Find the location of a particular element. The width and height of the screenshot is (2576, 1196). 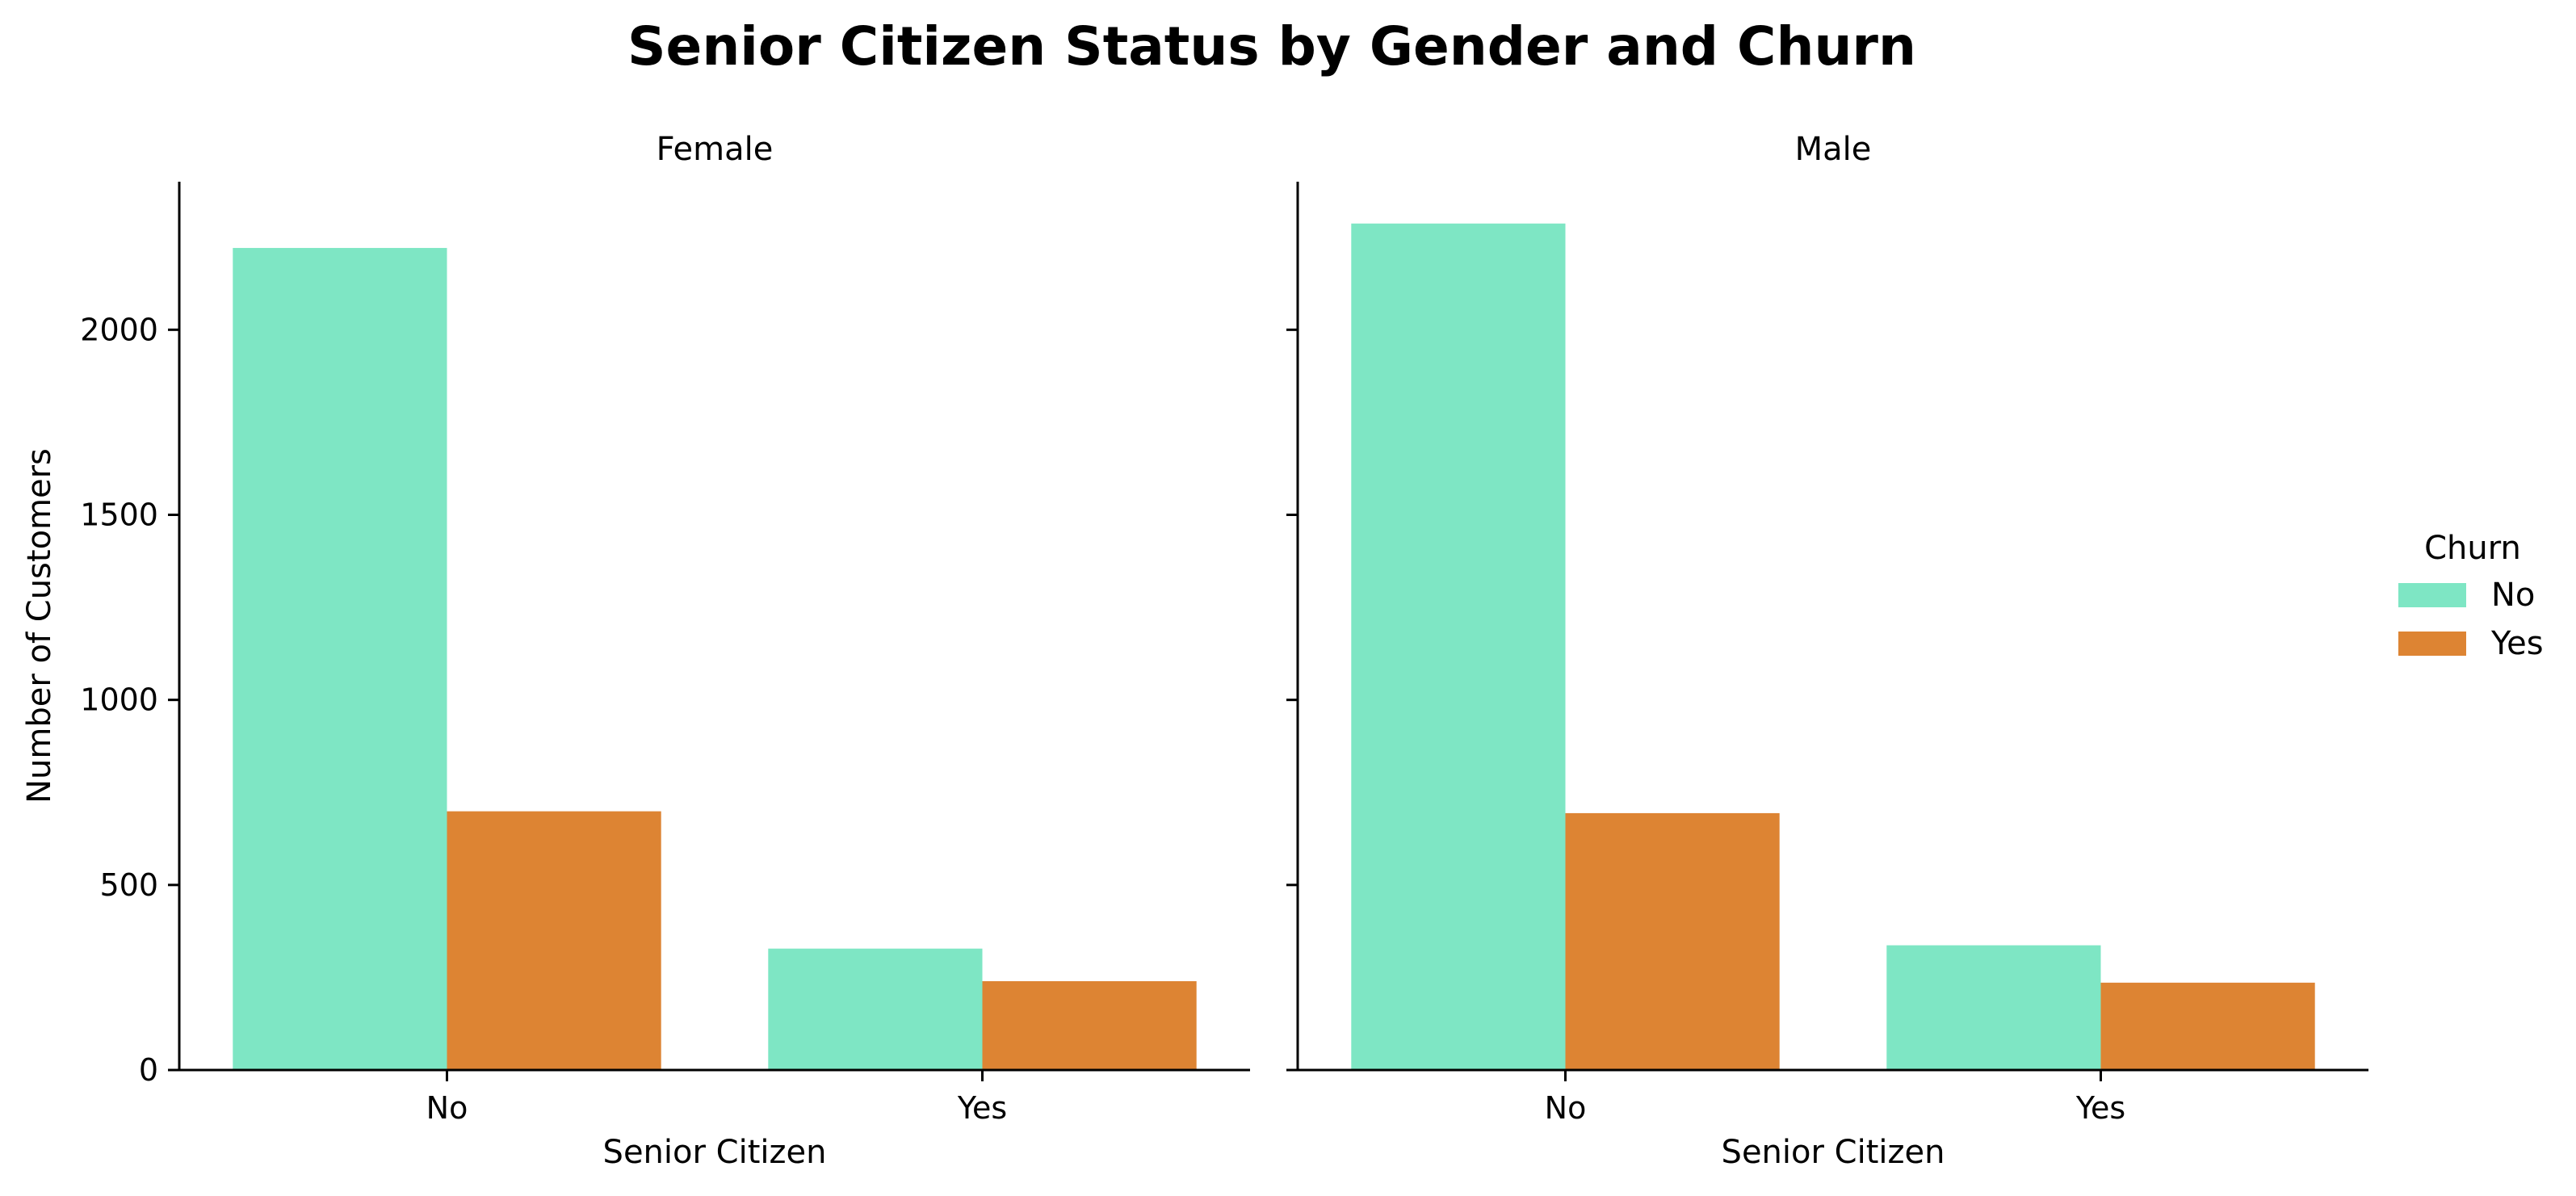

bar-female-senior-yes-churn-yes is located at coordinates (1089, 1025).